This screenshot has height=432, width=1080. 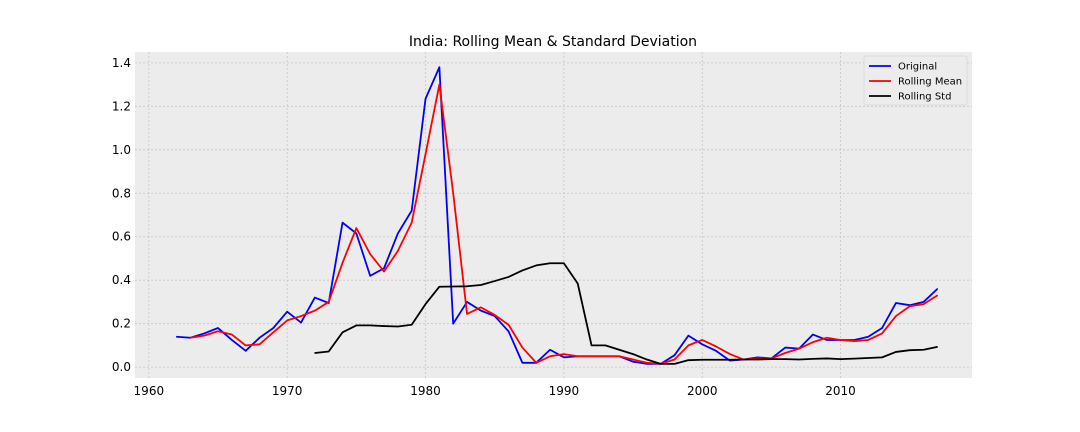 What do you see at coordinates (121, 367) in the screenshot?
I see `y-tick-label: 0.0` at bounding box center [121, 367].